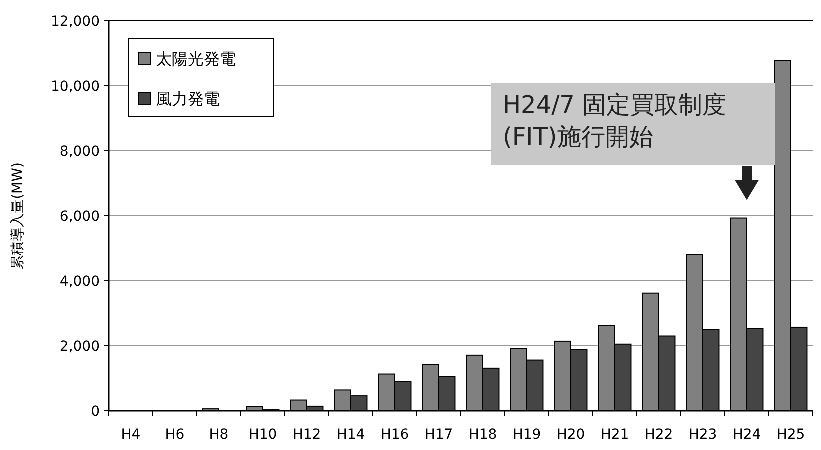  I want to click on y-tick-label: 2,000, so click(80, 346).